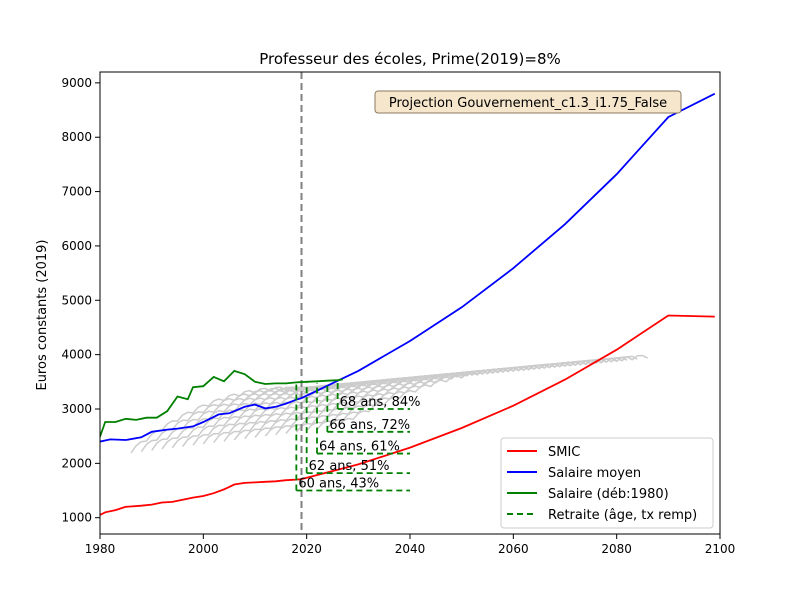 This screenshot has width=800, height=600. I want to click on retirement-label: 66 ans, 72%, so click(369, 425).